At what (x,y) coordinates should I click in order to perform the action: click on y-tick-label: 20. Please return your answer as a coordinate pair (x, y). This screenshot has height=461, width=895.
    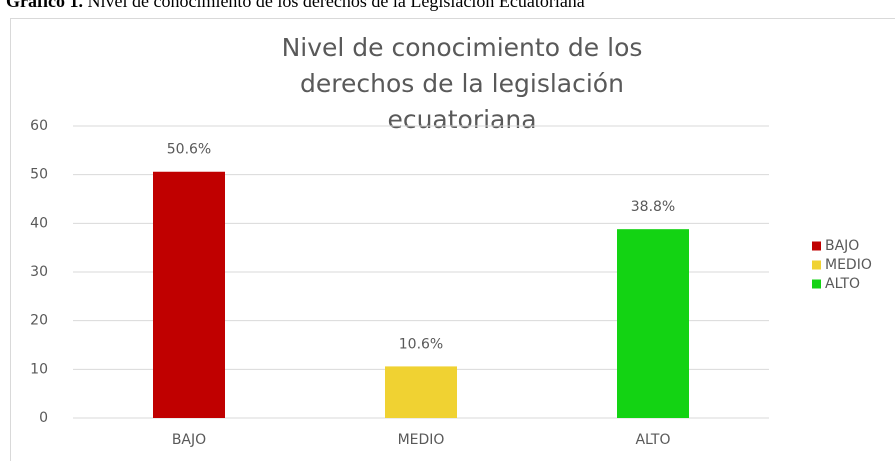
    Looking at the image, I should click on (39, 321).